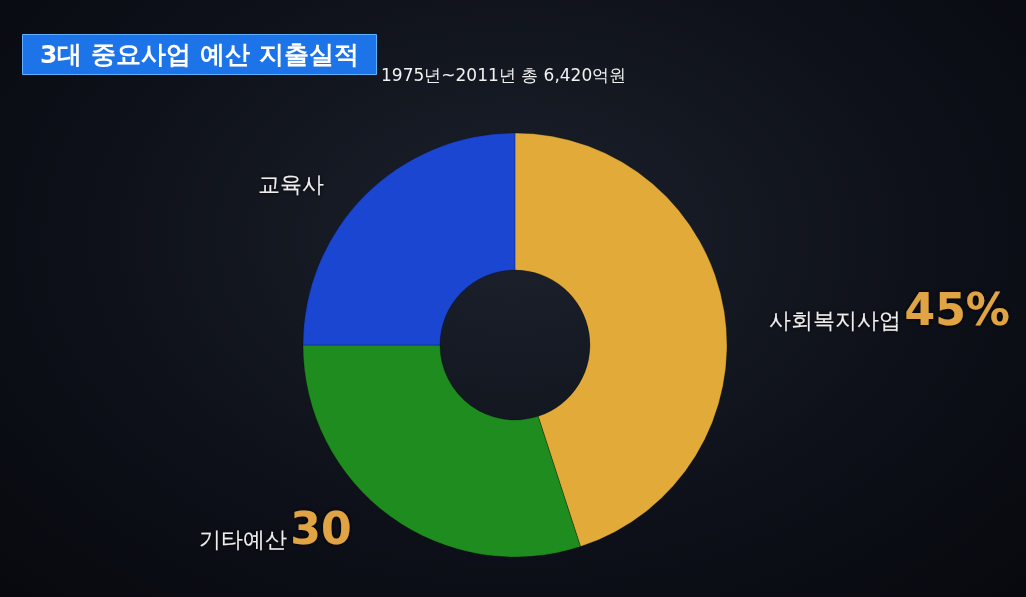  What do you see at coordinates (291, 184) in the screenshot?
I see `slice-label: 교육사` at bounding box center [291, 184].